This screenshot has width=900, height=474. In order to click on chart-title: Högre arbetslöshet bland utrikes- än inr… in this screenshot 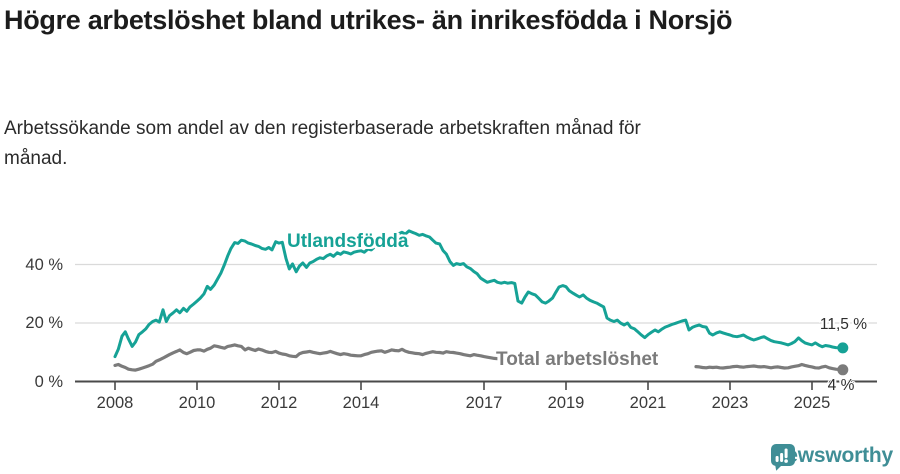, I will do `click(368, 20)`.